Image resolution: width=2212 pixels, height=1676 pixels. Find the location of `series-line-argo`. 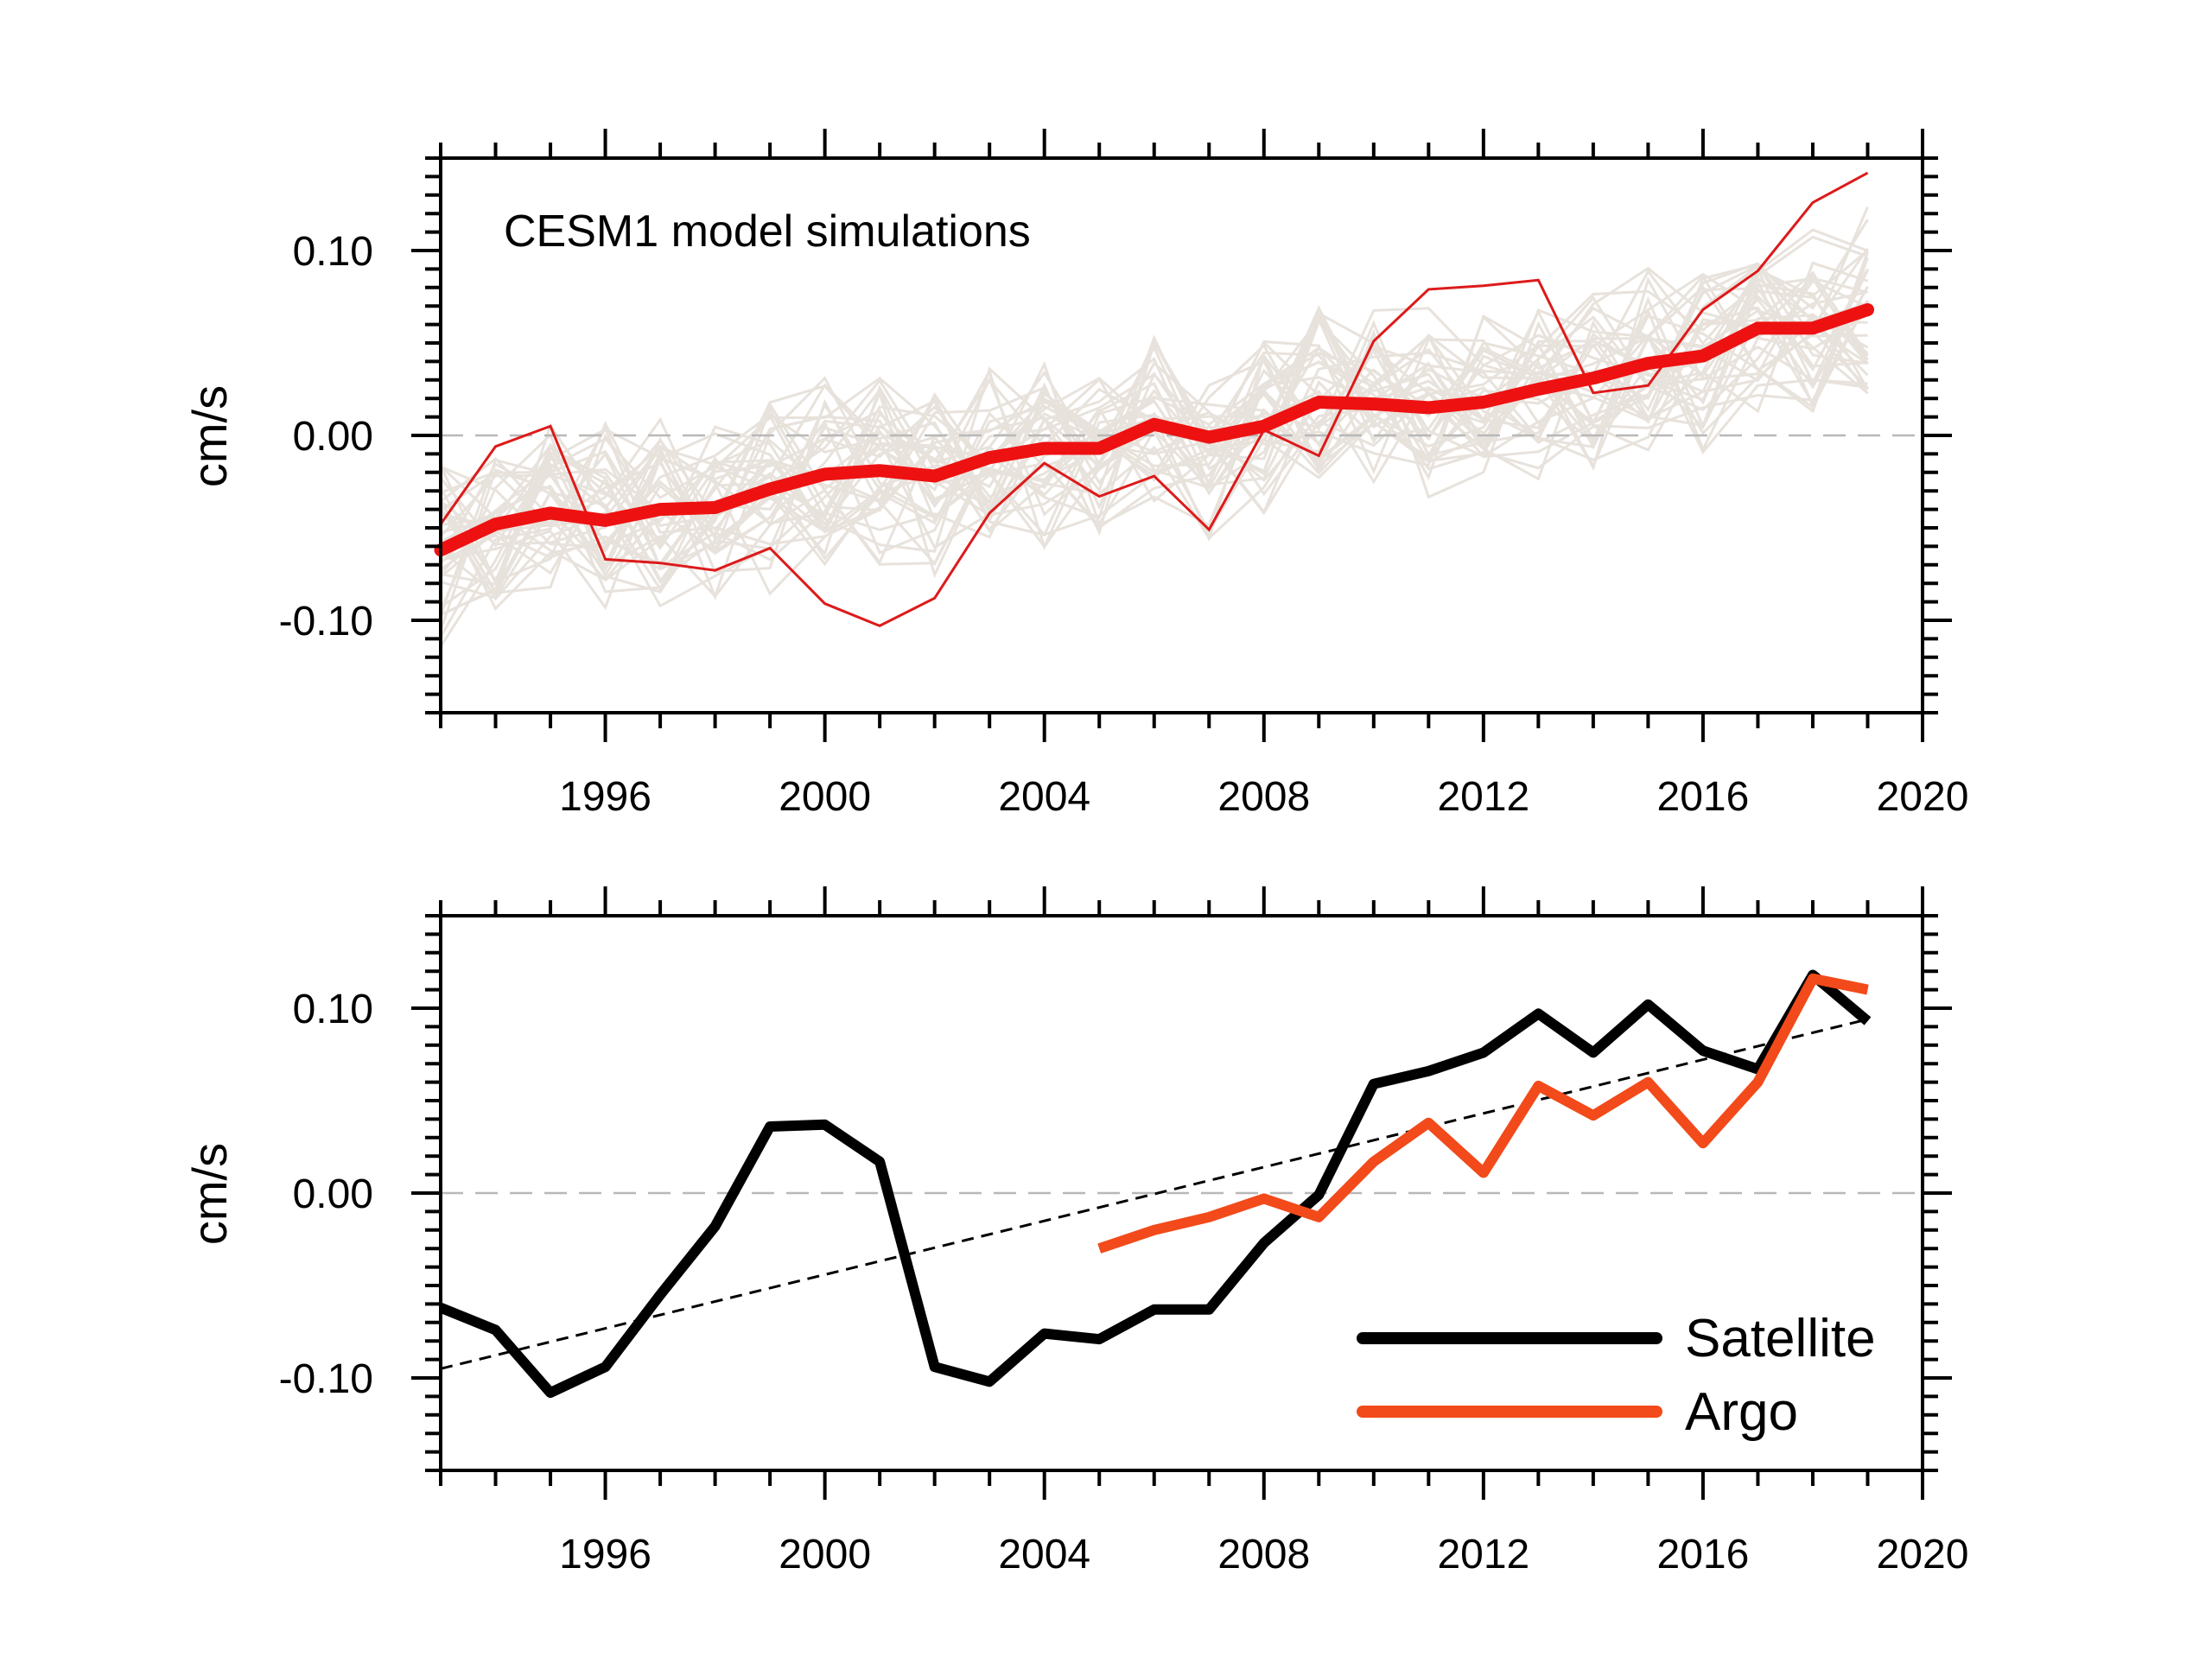

series-line-argo is located at coordinates (1483, 1113).